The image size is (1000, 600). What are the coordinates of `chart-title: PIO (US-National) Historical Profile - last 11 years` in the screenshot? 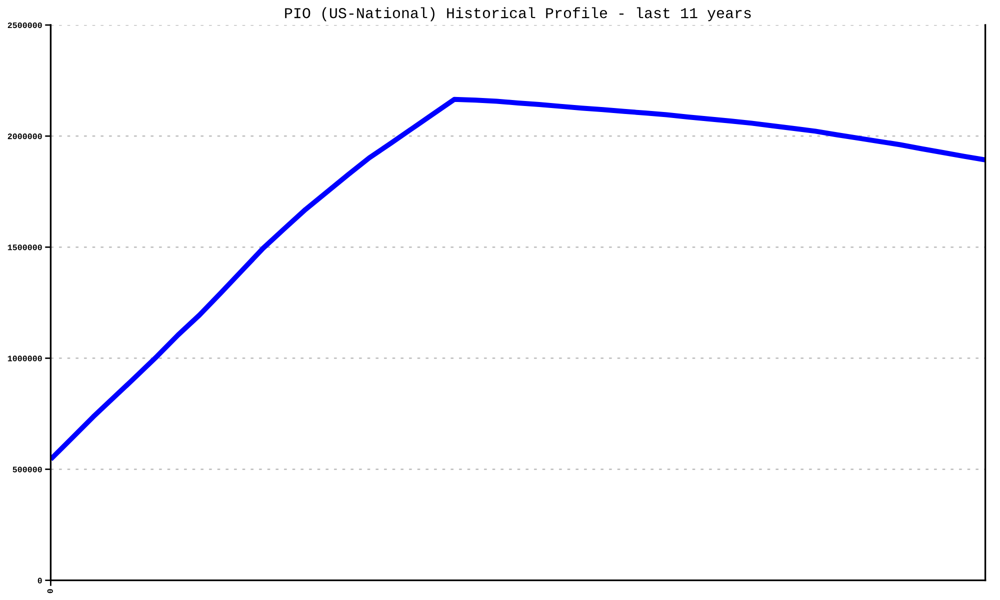 It's located at (518, 14).